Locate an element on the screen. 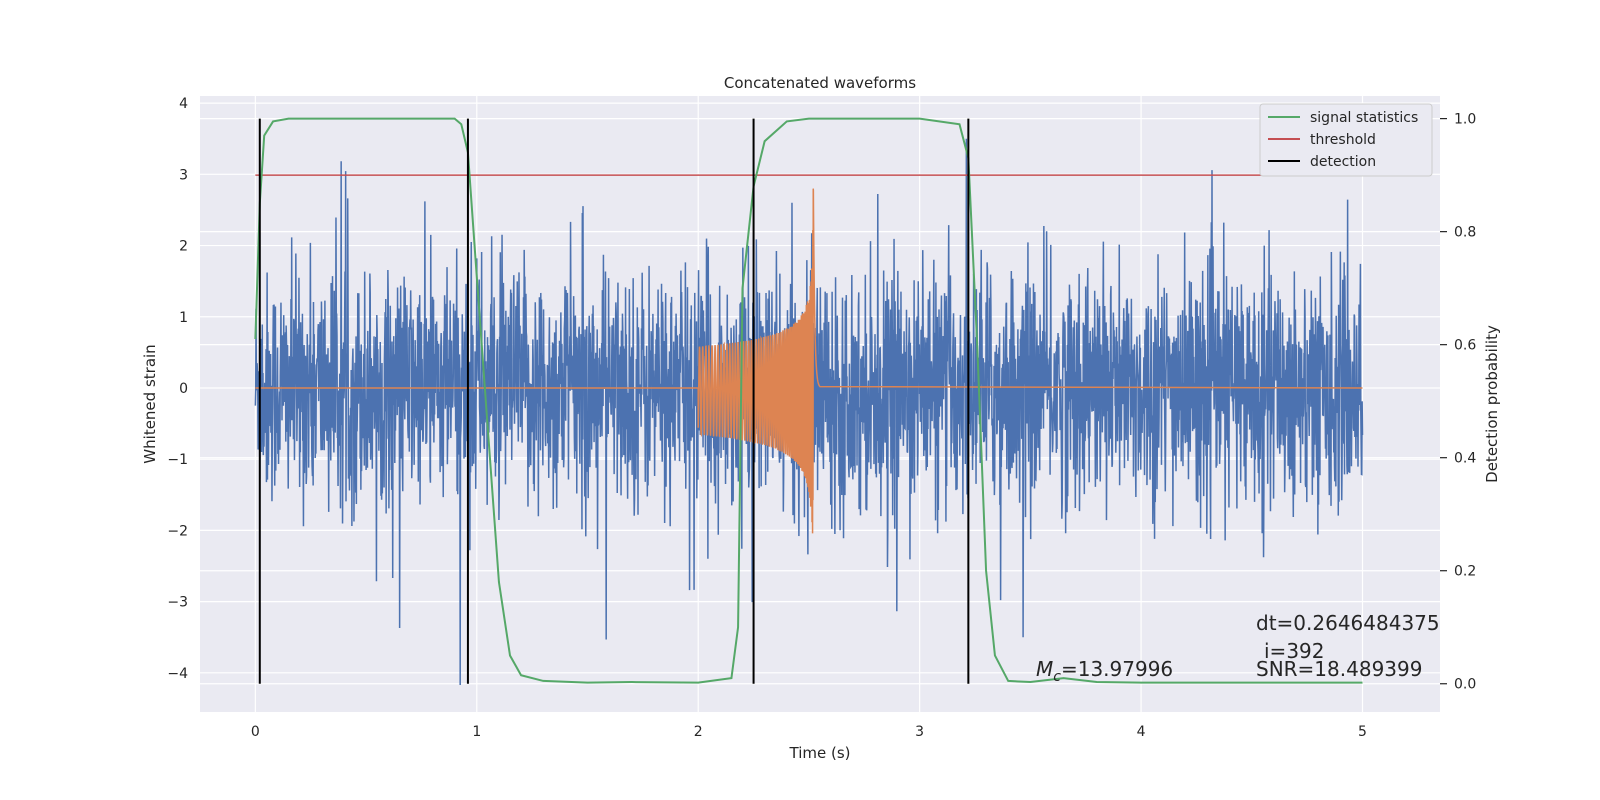 This screenshot has height=800, width=1600. chart-title: Concatenated waveforms is located at coordinates (820, 83).